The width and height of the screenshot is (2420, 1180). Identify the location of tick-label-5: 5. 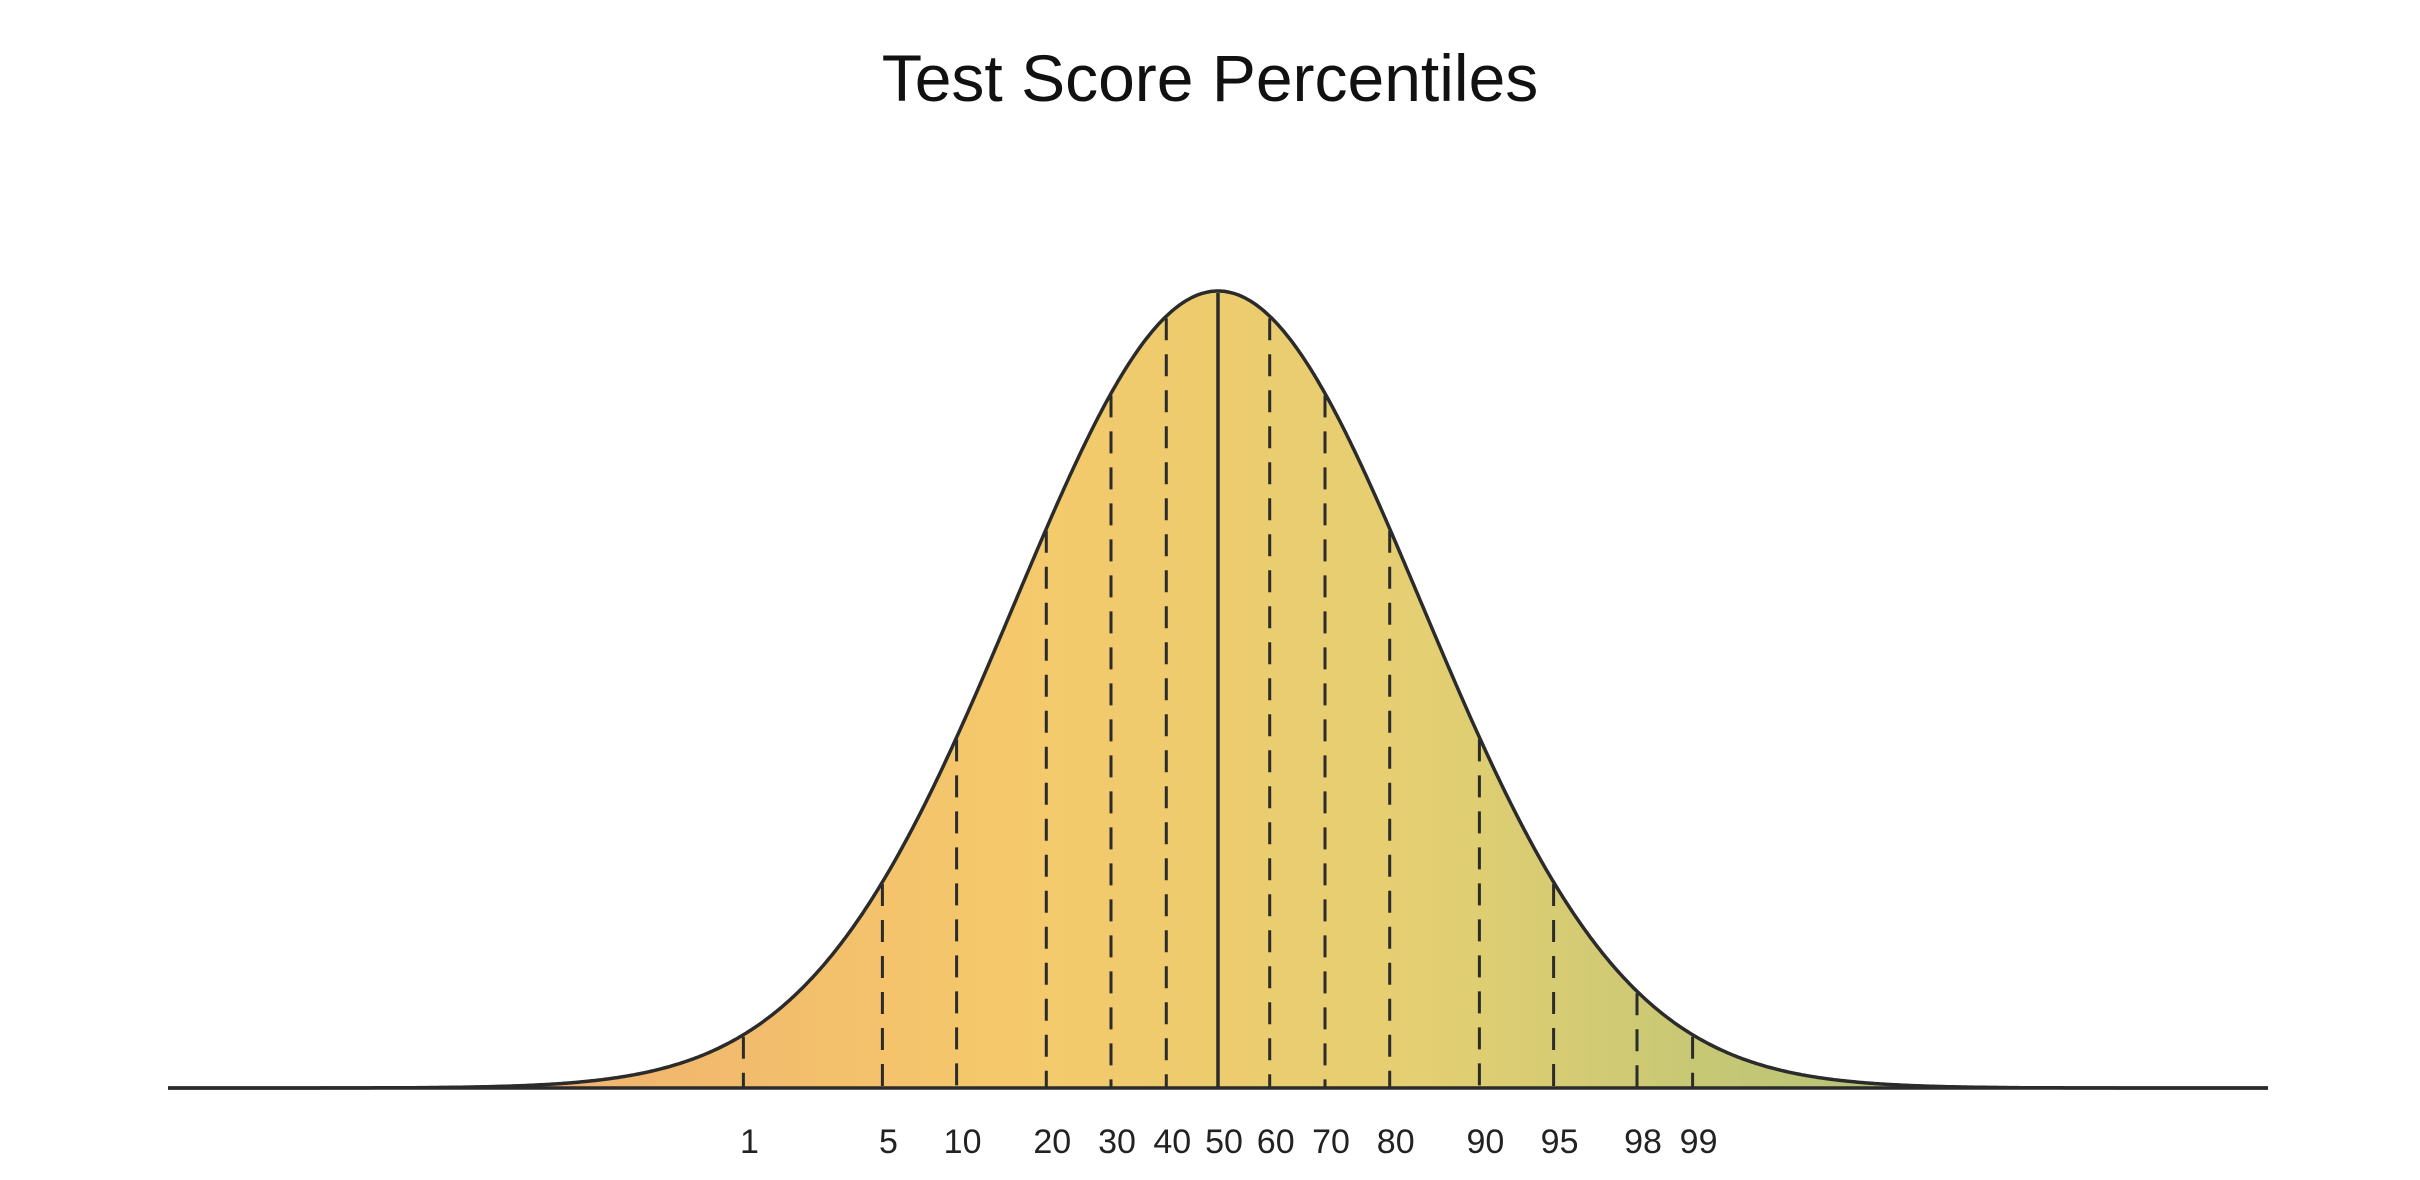
(888, 1142).